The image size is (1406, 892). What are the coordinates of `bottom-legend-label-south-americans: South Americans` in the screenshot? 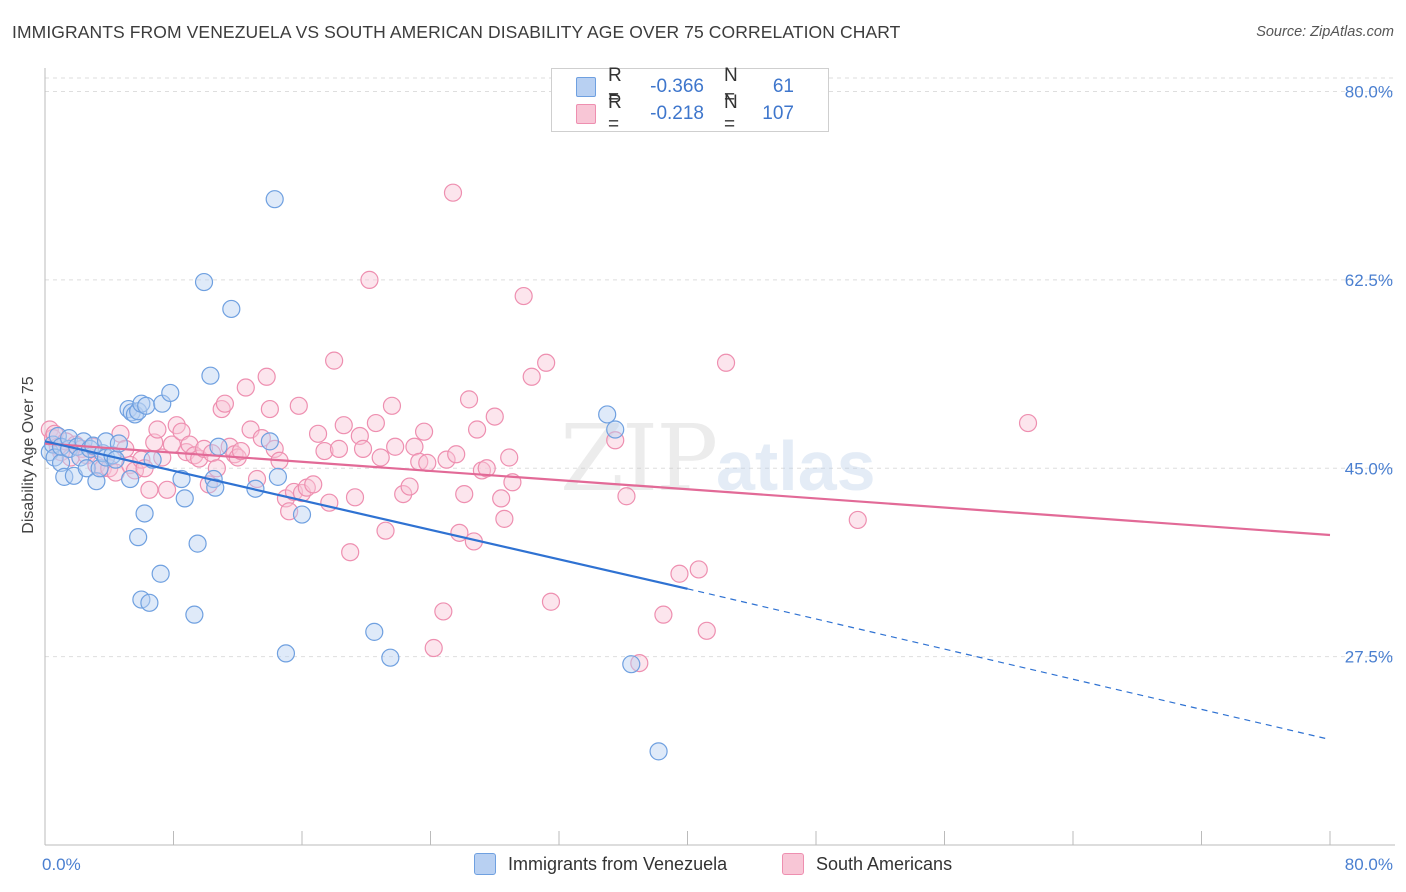 It's located at (884, 863).